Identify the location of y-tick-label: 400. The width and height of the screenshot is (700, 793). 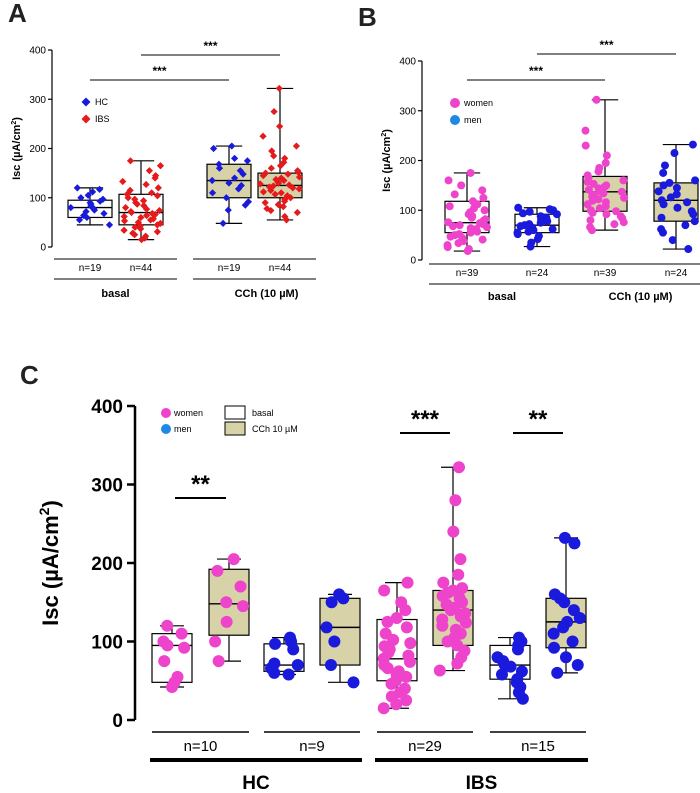
(37, 51).